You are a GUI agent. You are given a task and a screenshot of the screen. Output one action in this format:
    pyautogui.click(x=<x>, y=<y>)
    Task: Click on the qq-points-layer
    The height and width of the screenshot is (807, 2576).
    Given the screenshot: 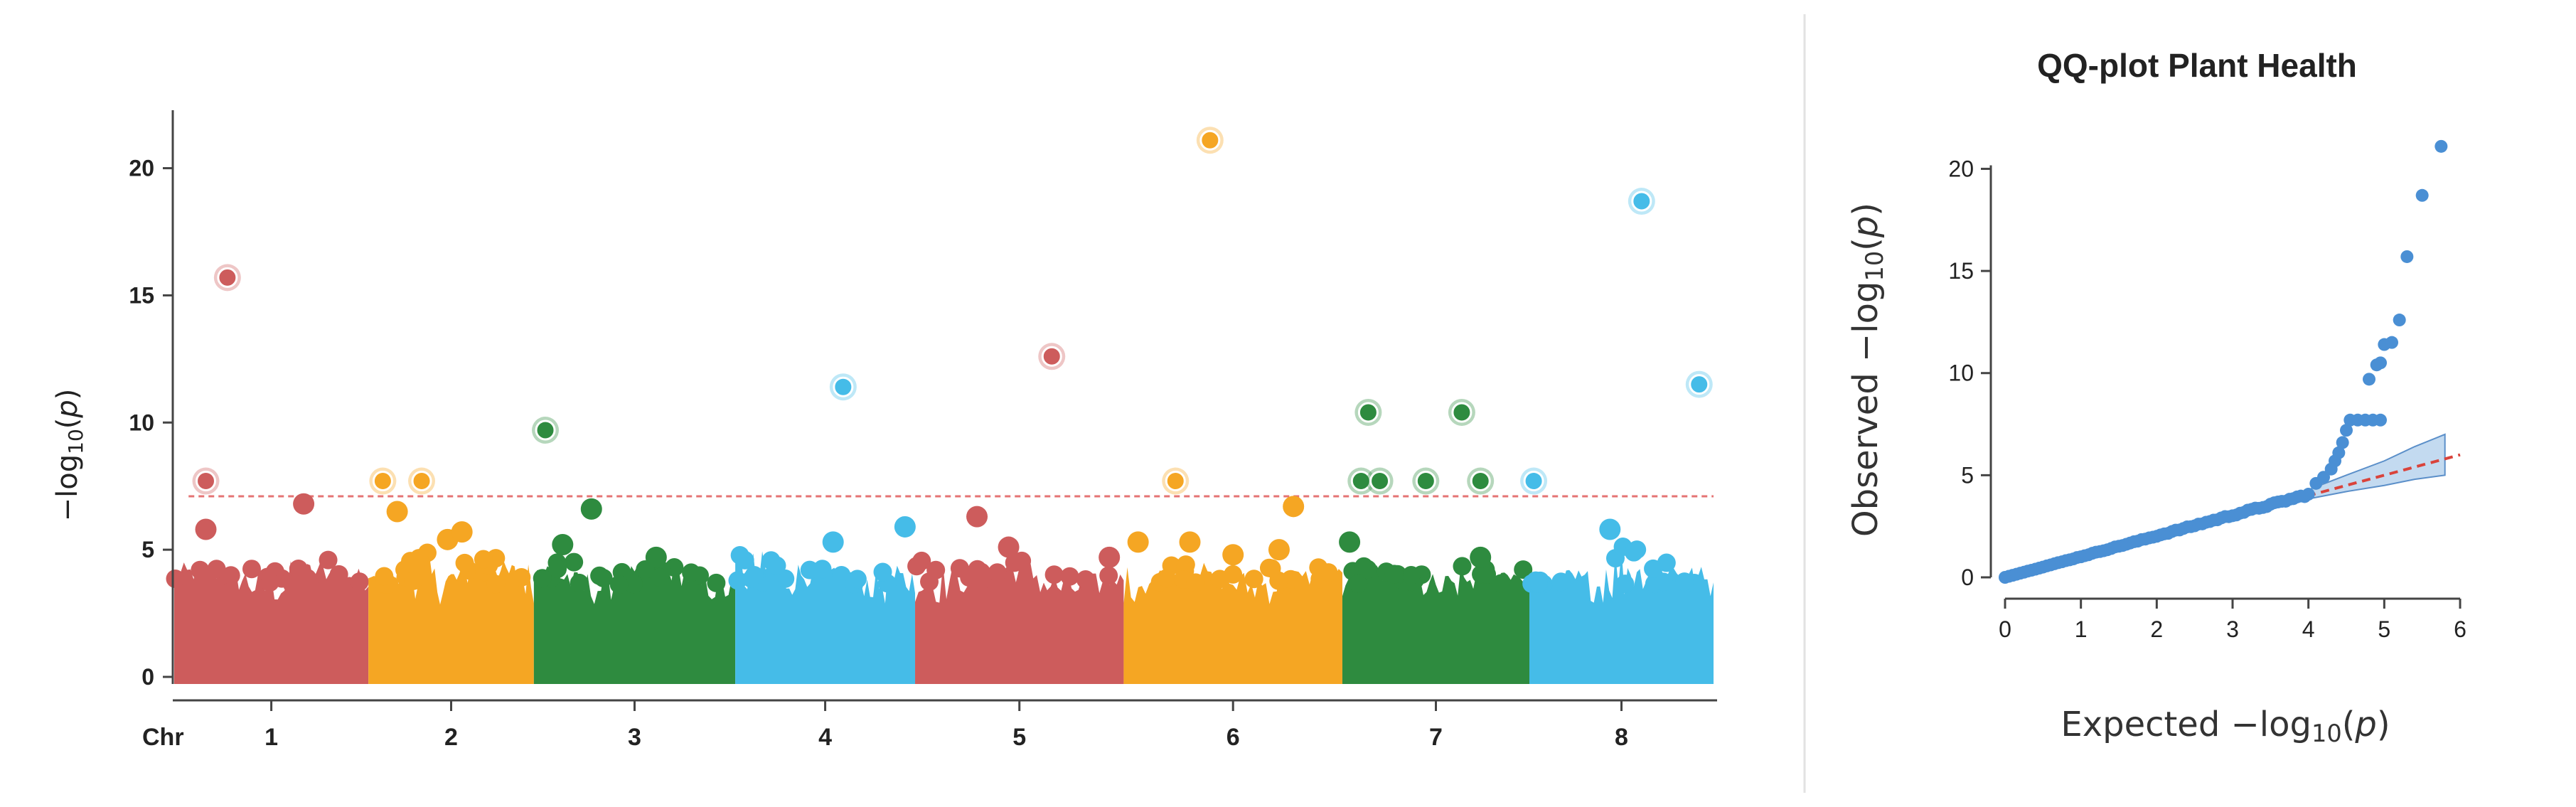 What is the action you would take?
    pyautogui.click(x=2378, y=314)
    